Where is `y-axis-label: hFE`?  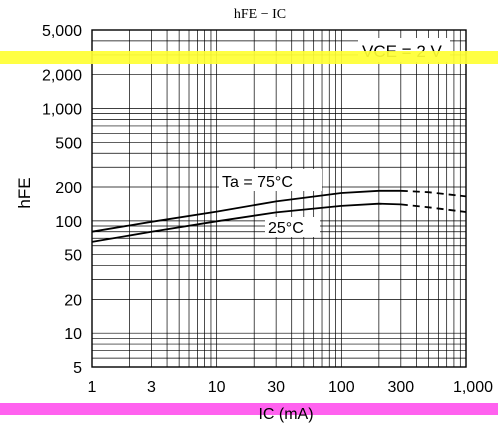 y-axis-label: hFE is located at coordinates (24, 192).